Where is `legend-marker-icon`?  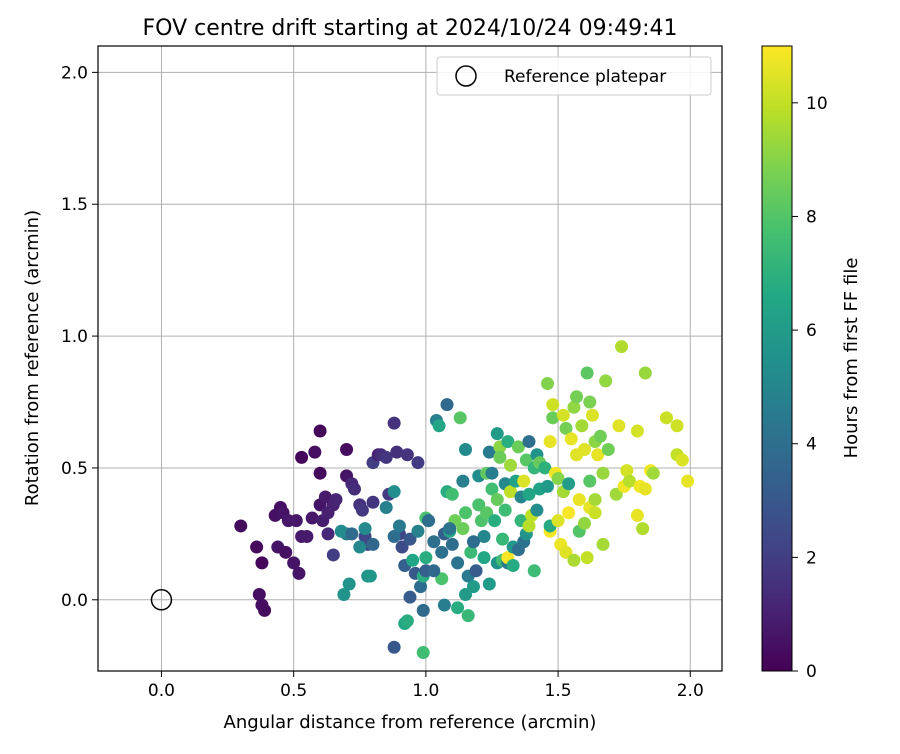
legend-marker-icon is located at coordinates (466, 76).